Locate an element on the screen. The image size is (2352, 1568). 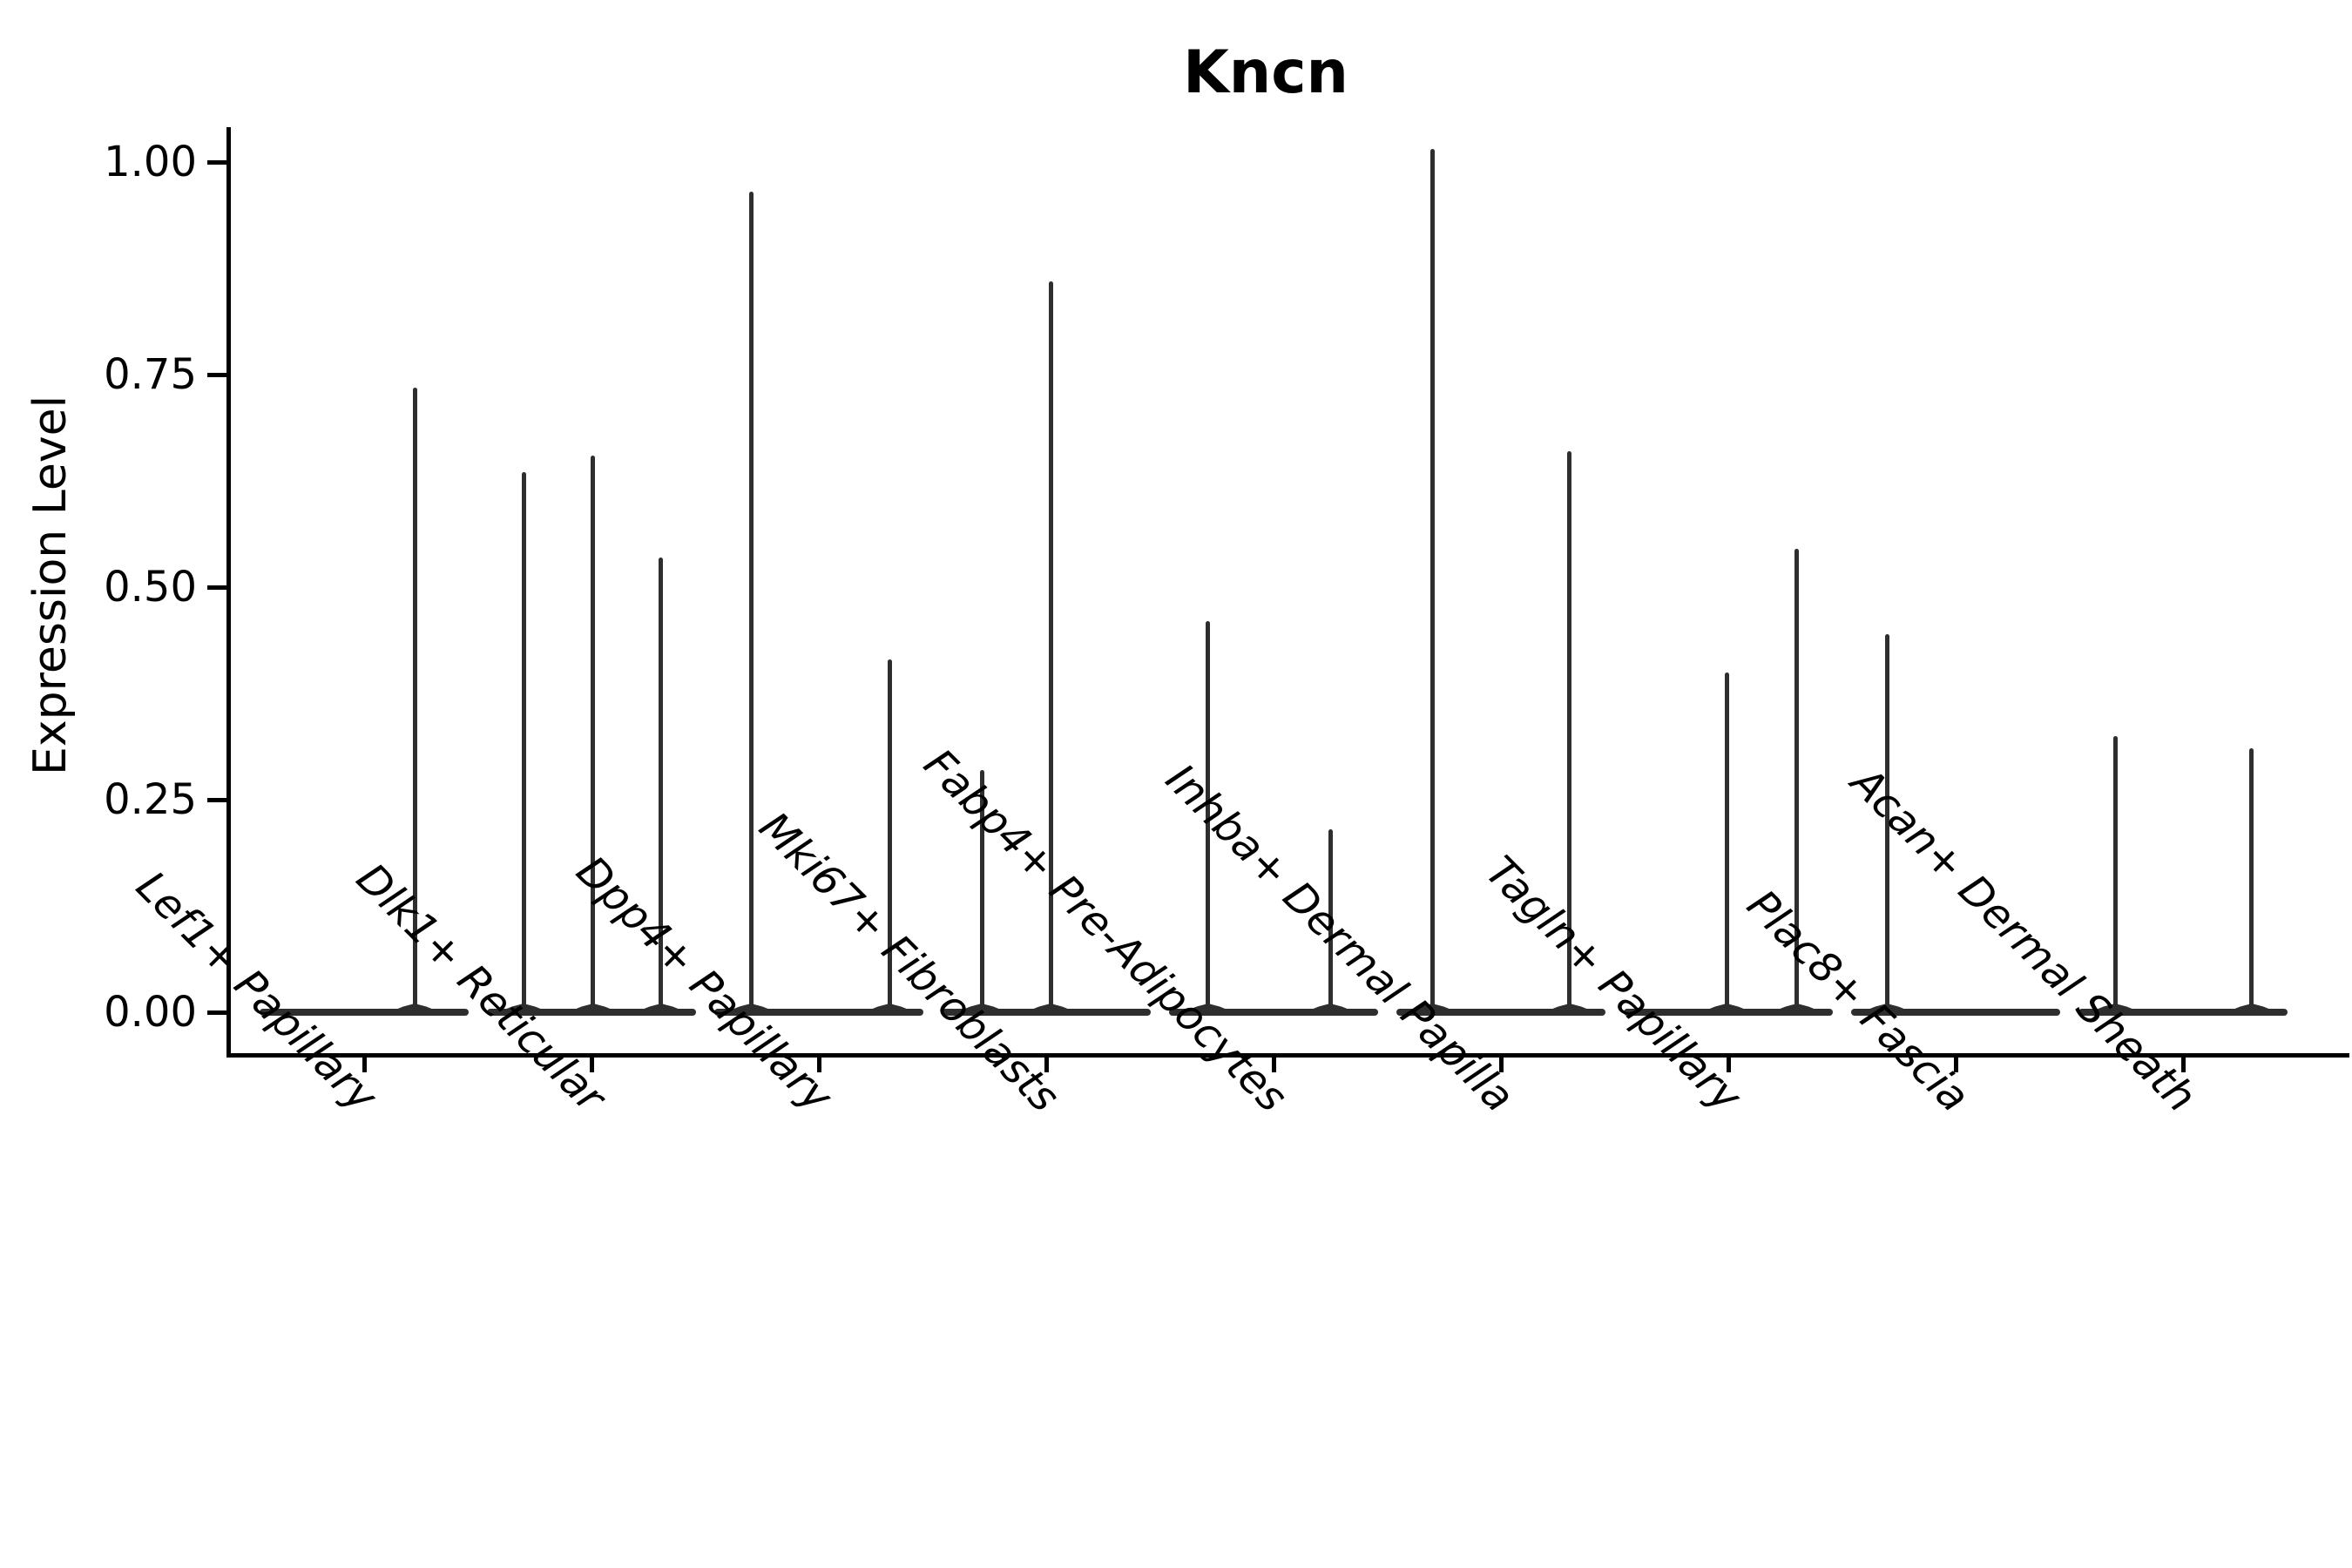
y-tick-label: 0.75 is located at coordinates (150, 374).